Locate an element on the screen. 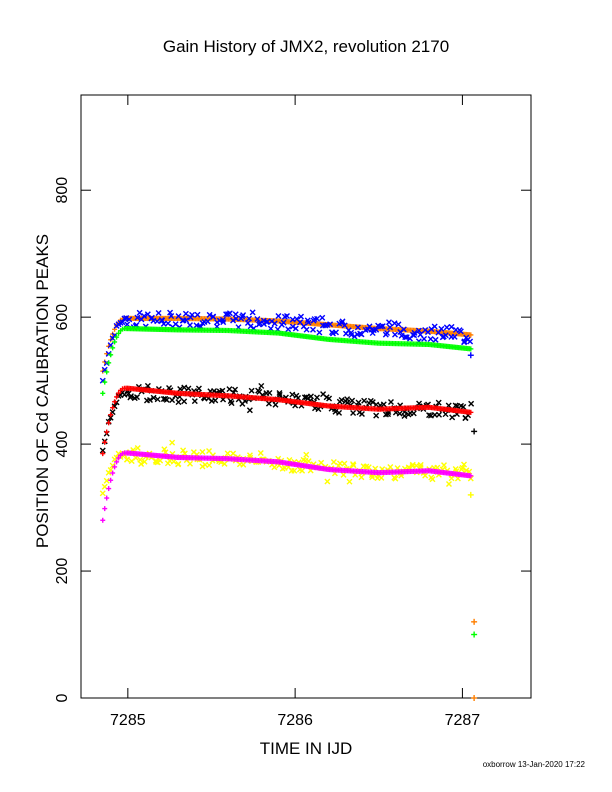 Image resolution: width=612 pixels, height=792 pixels. y-tick-label: 600 is located at coordinates (62, 317).